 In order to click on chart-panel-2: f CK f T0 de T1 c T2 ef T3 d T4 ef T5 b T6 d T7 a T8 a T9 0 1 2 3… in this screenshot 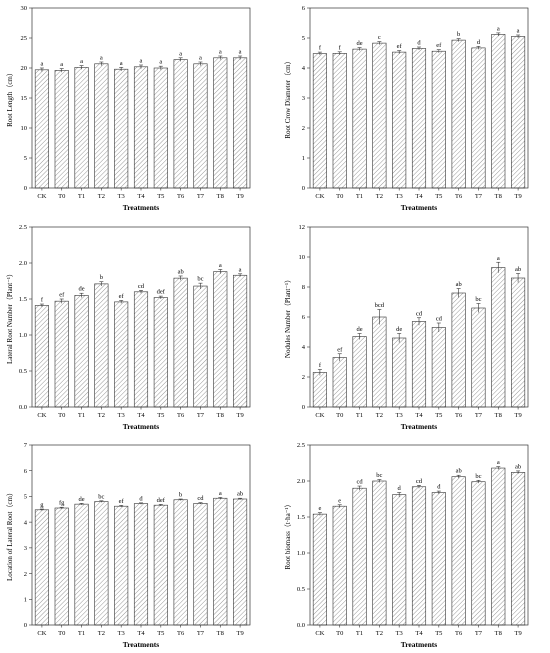, I will do `click(406, 108)`.